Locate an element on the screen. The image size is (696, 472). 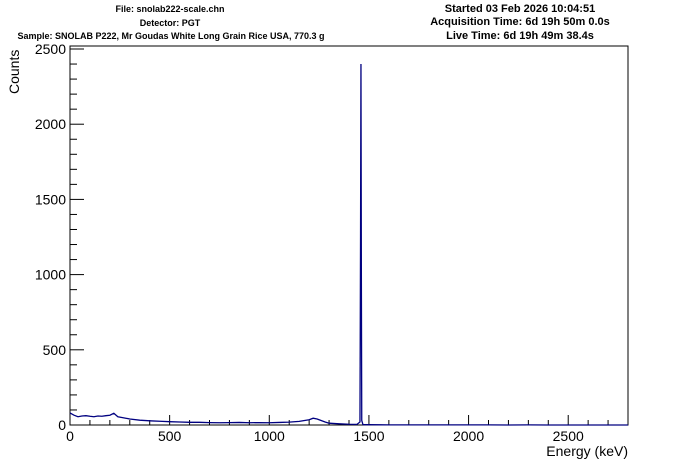
x-tick-label: 2500 is located at coordinates (568, 436).